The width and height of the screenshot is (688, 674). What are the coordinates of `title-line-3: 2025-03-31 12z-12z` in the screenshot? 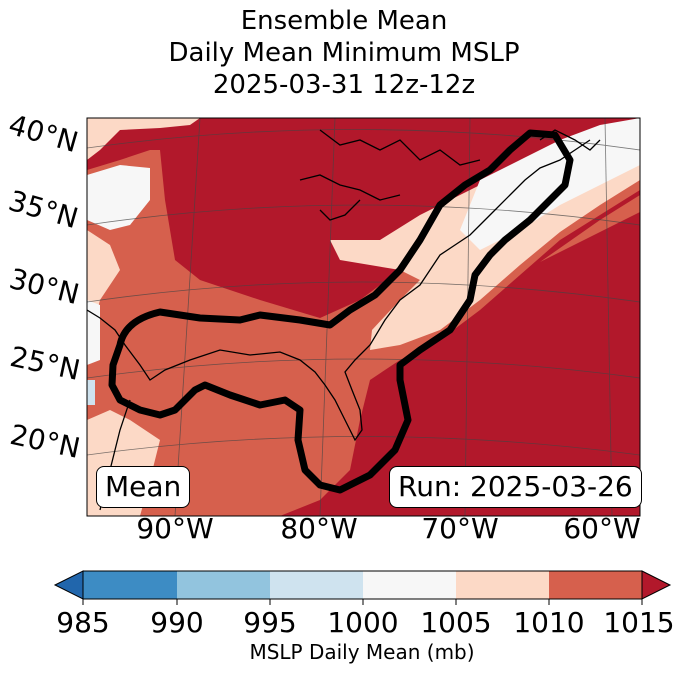 It's located at (344, 85).